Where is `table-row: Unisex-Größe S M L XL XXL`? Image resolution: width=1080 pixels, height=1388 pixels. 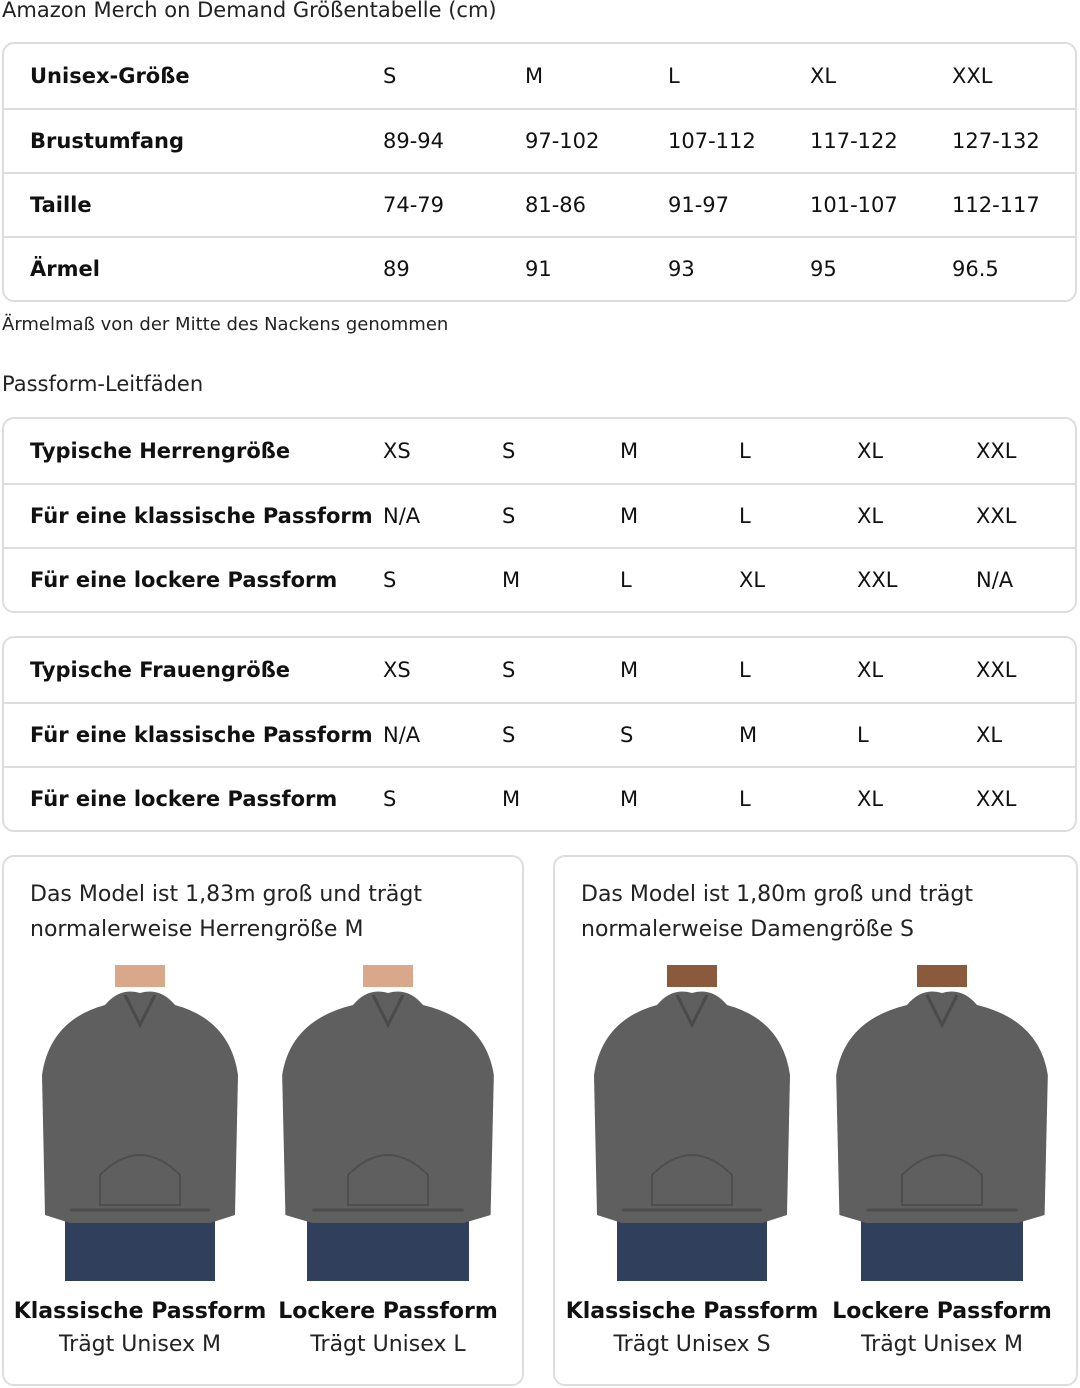
table-row: Unisex-Größe S M L XL XXL is located at coordinates (539, 76).